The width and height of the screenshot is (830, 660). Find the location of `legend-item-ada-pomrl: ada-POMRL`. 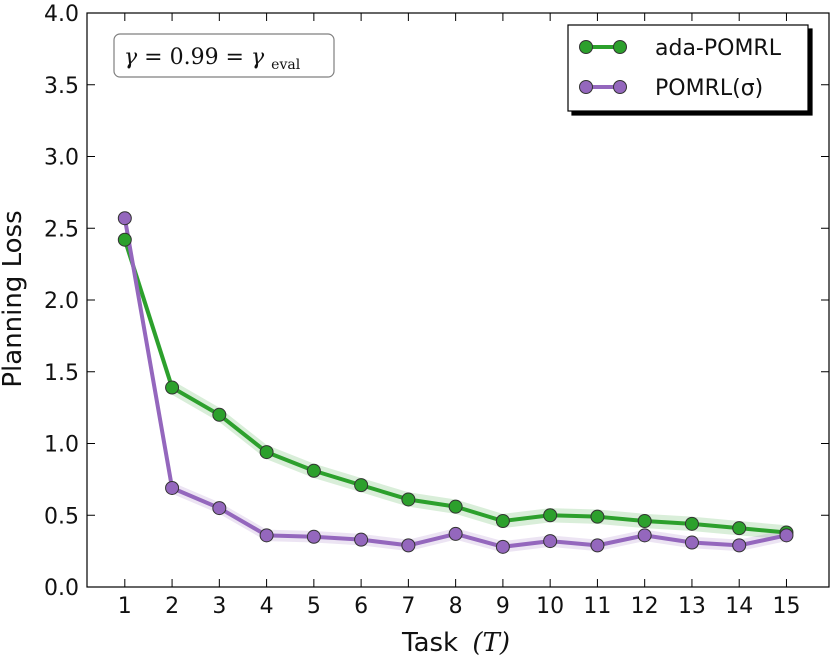

legend-item-ada-pomrl: ada-POMRL is located at coordinates (680, 48).